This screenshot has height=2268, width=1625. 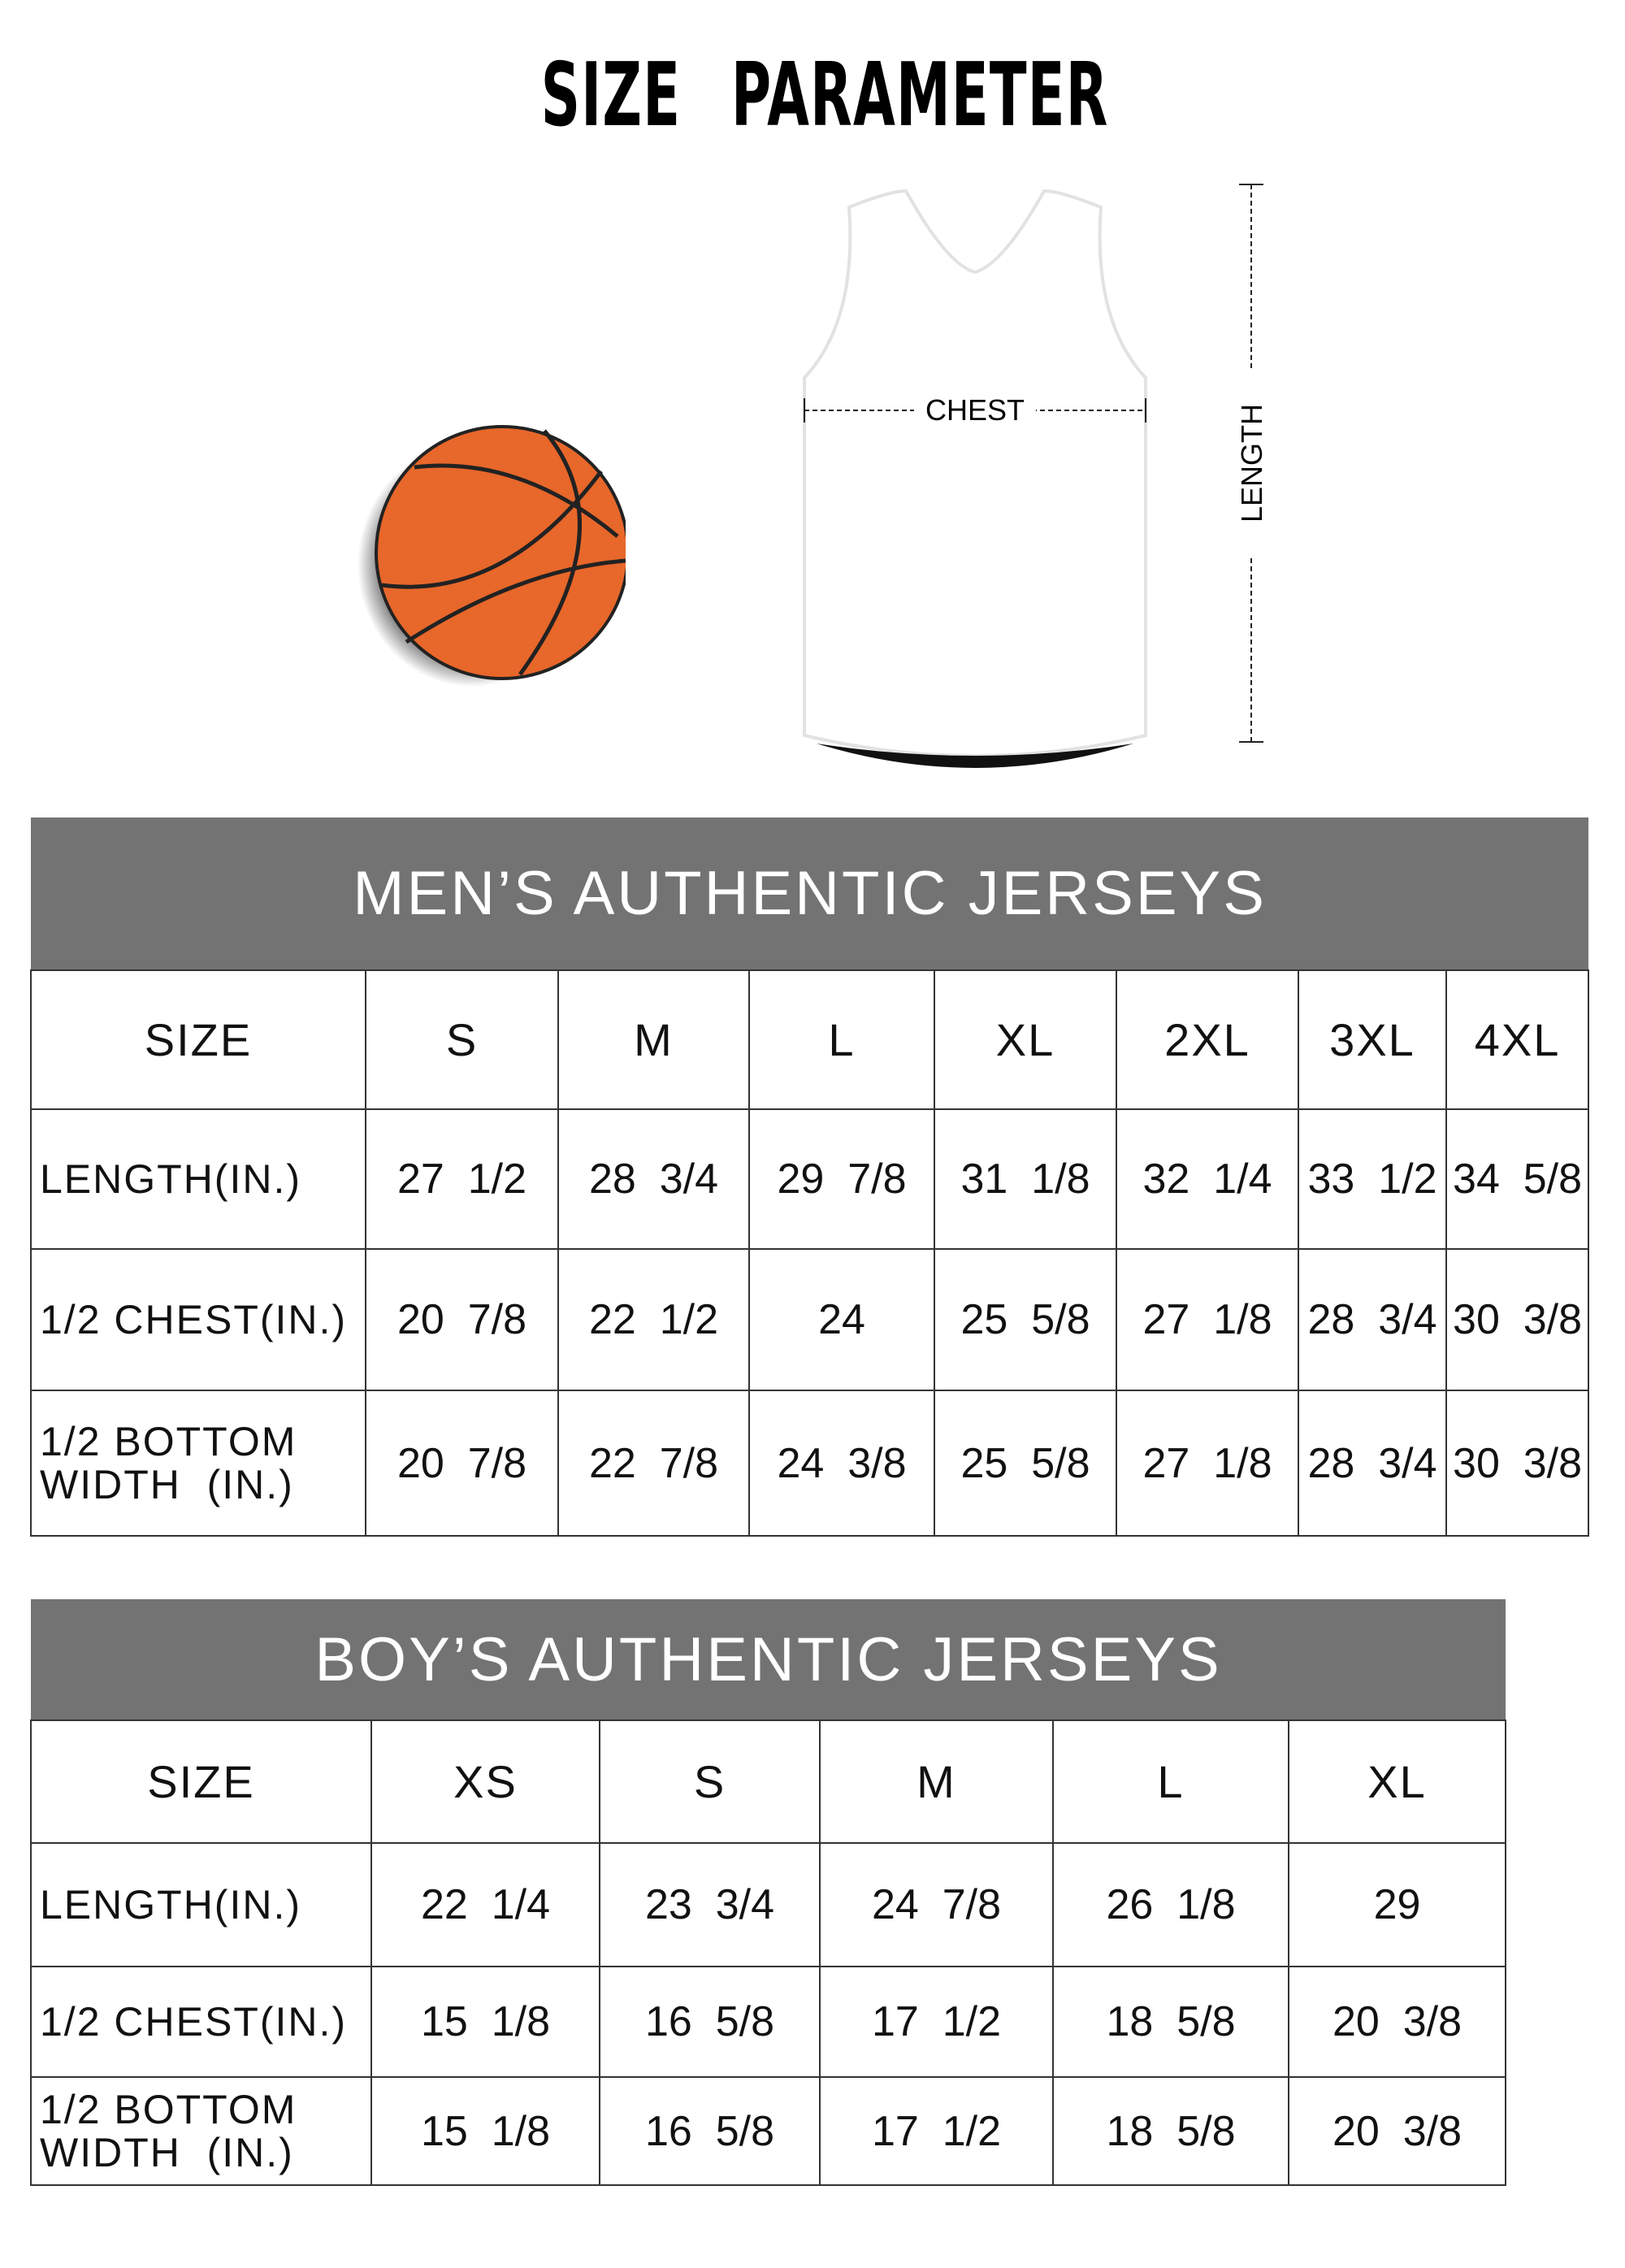 I want to click on size-column-header: 3XL, so click(x=1372, y=1039).